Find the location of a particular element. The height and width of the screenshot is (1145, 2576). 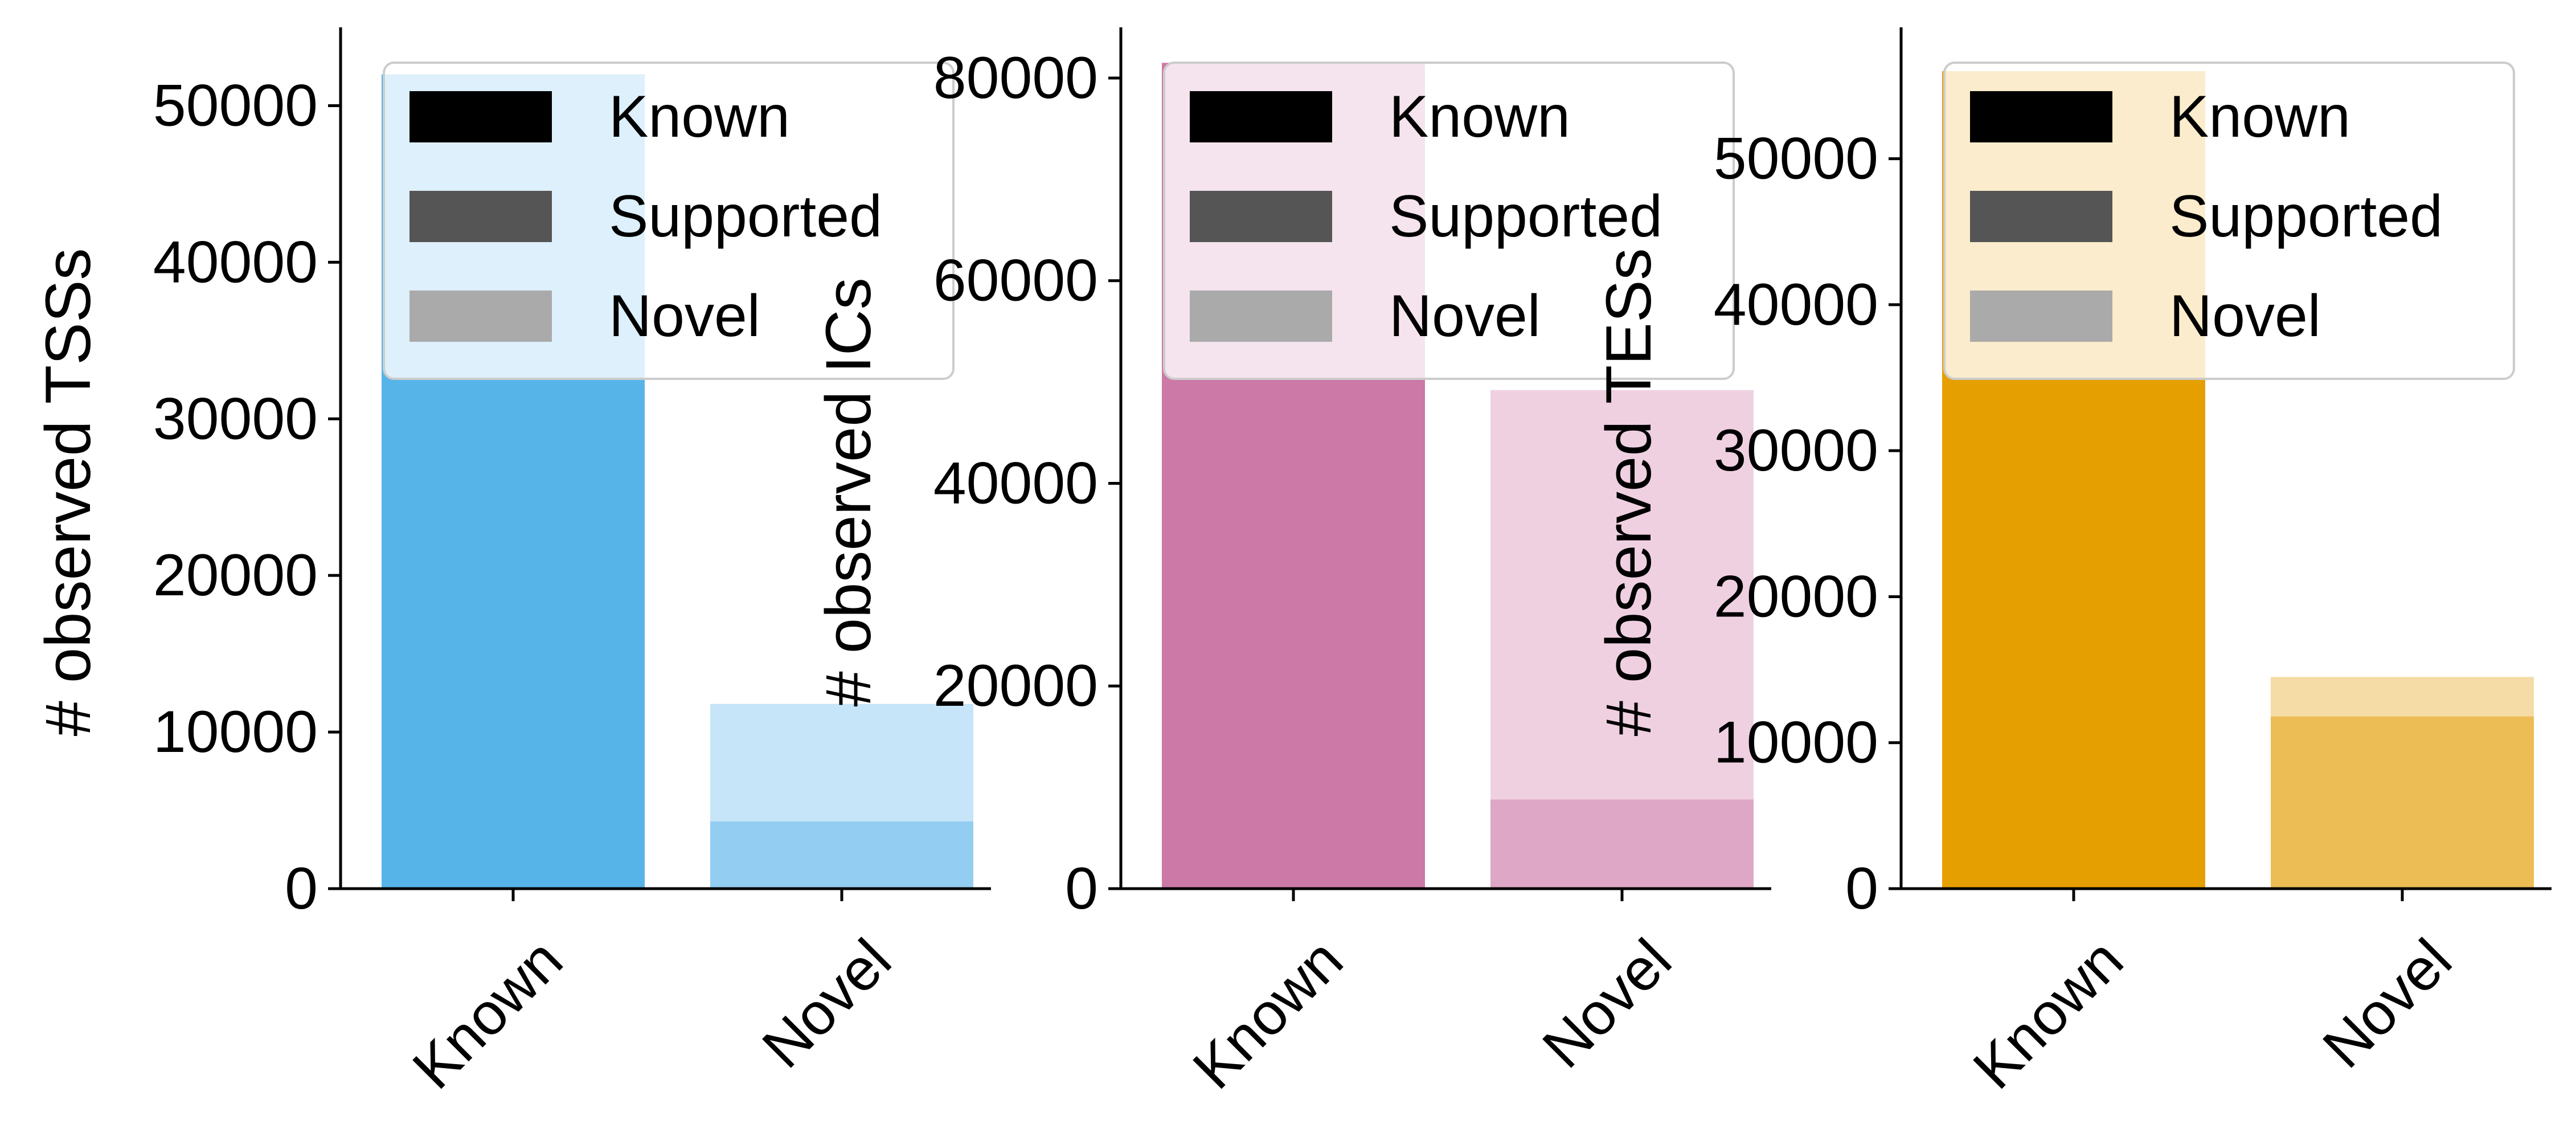

y-tick-label: 80000 is located at coordinates (1016, 78).